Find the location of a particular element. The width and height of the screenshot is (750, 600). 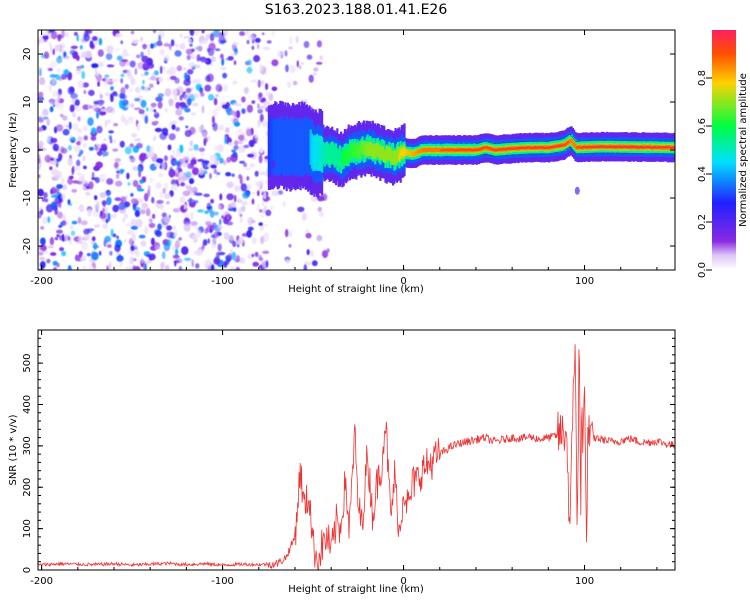

x-tick-label: 100 is located at coordinates (584, 581).